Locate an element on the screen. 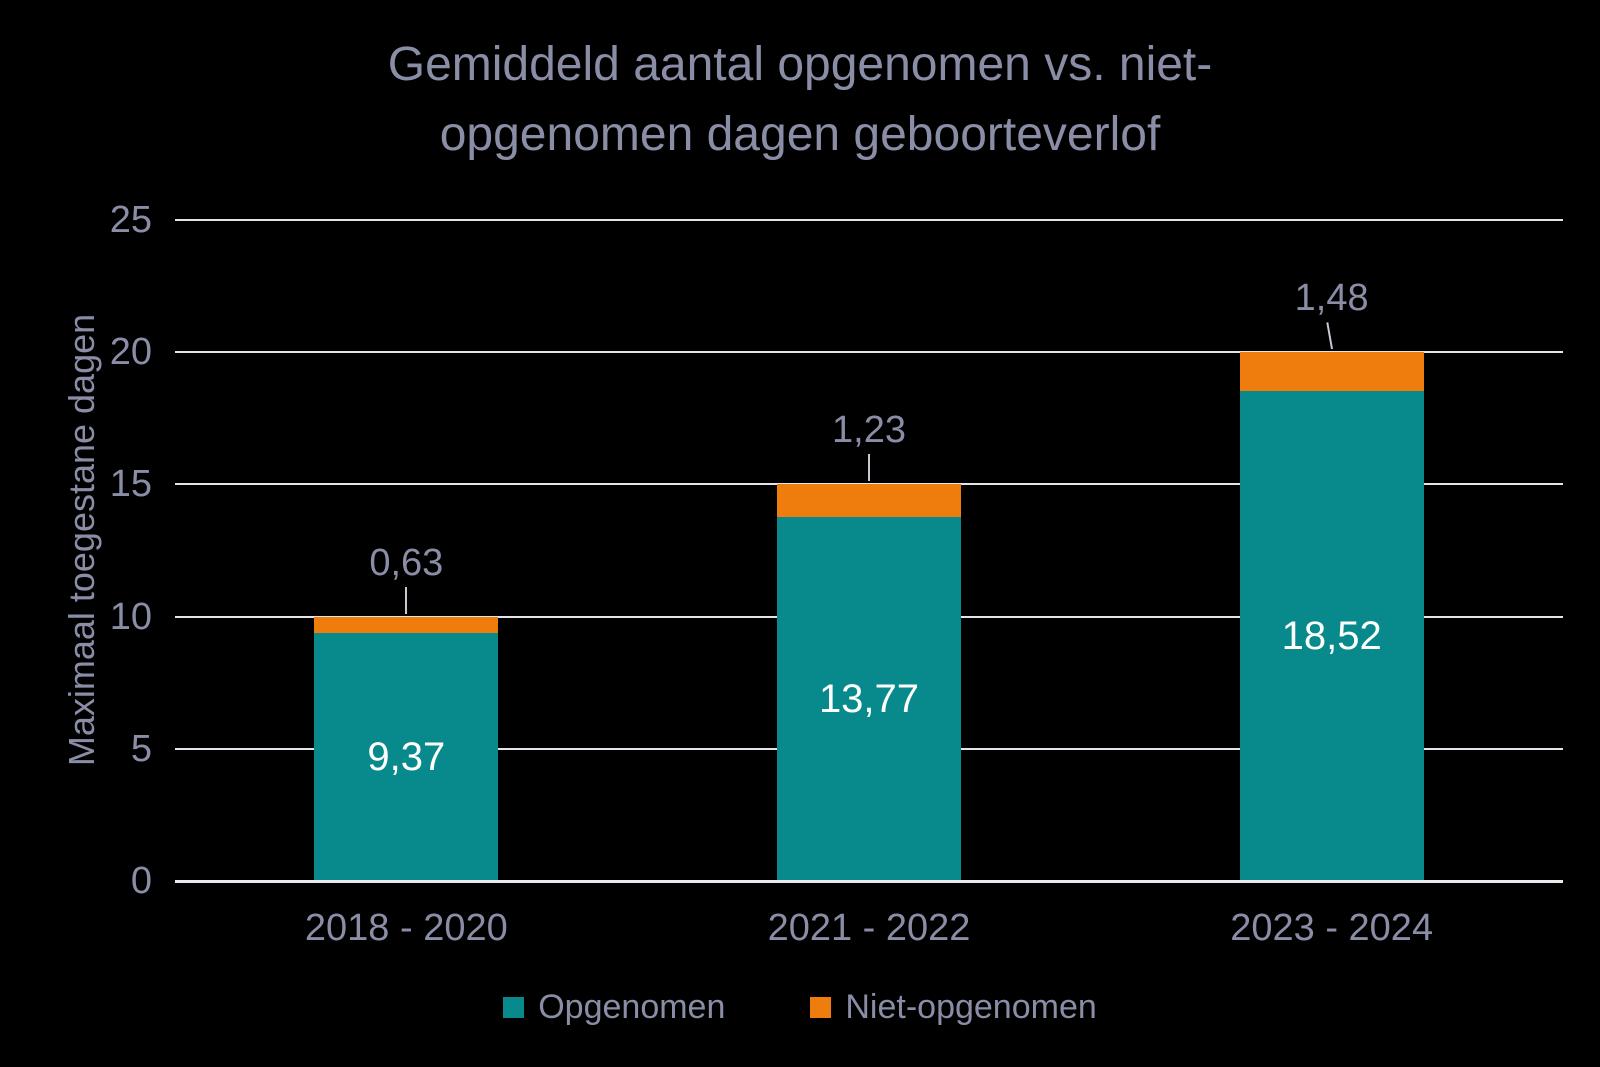  y-tick-label: 25 is located at coordinates (130, 220).